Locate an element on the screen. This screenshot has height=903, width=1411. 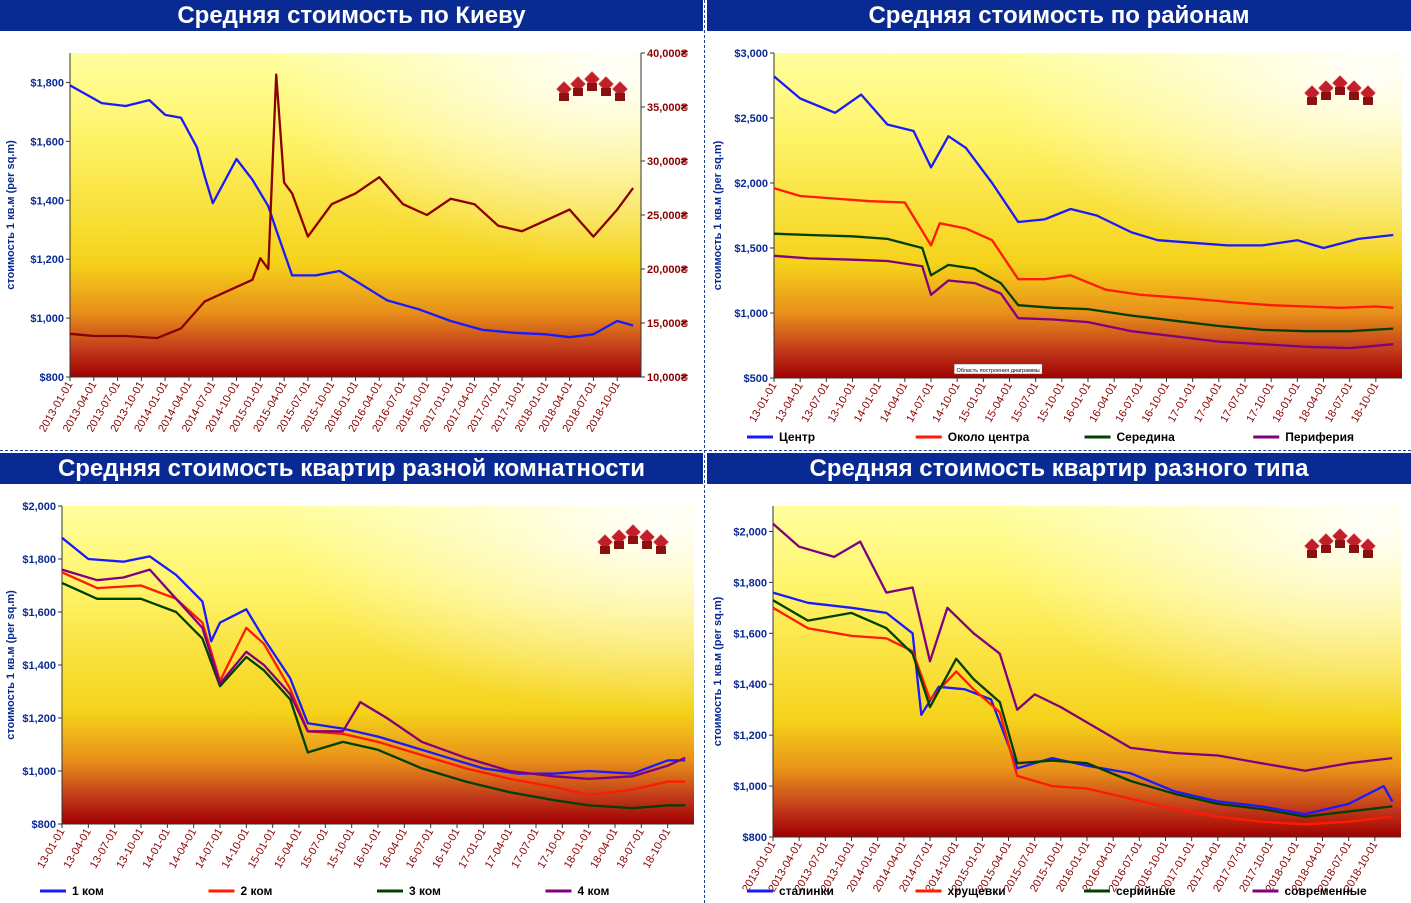
legend-label: хрущевки is located at coordinates (977, 891).